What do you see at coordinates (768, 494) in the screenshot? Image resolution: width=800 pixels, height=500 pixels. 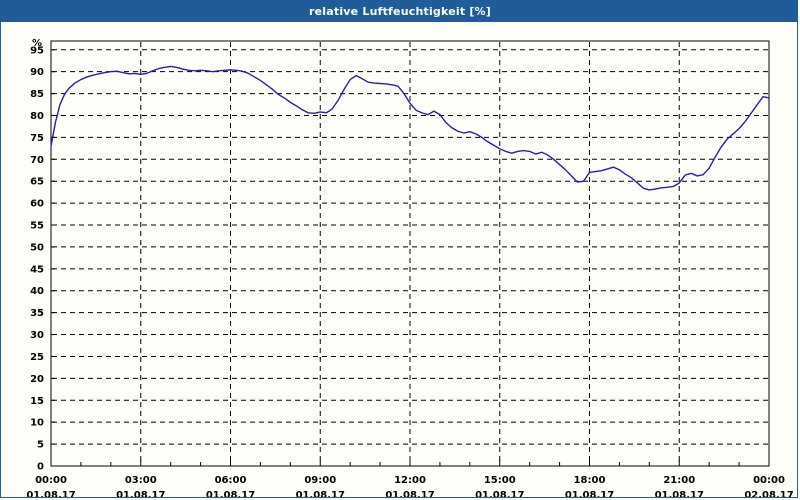 I see `x-tick-date: 02.08.17` at bounding box center [768, 494].